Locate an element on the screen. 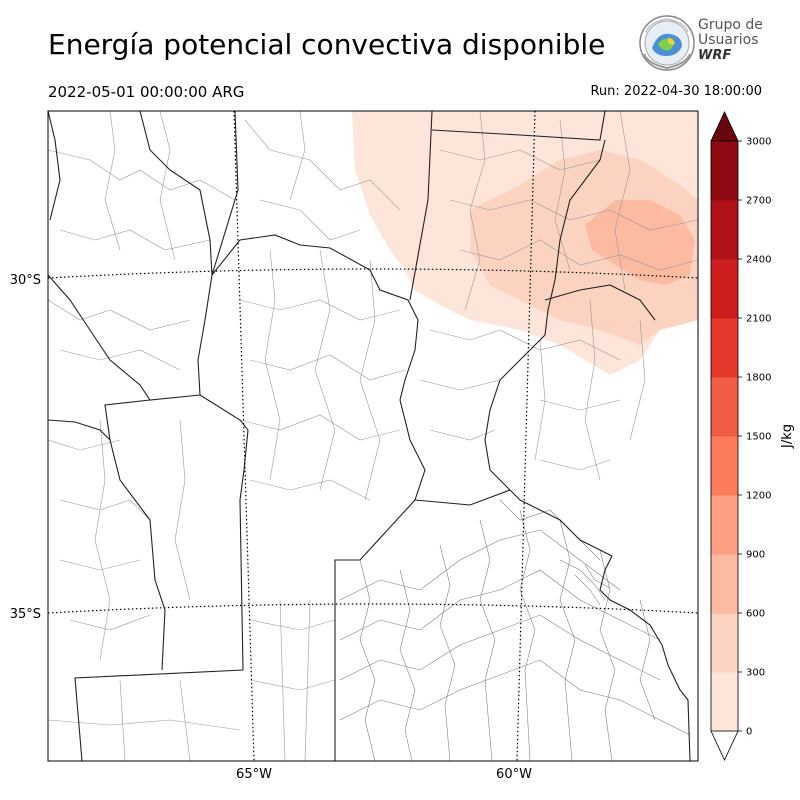 This screenshot has height=800, width=800. coastline is located at coordinates (645, 658).